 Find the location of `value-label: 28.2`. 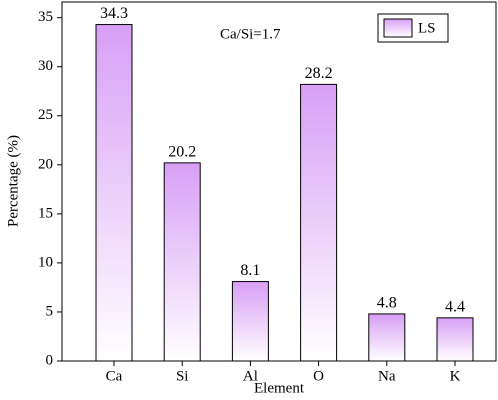

value-label: 28.2 is located at coordinates (319, 73).